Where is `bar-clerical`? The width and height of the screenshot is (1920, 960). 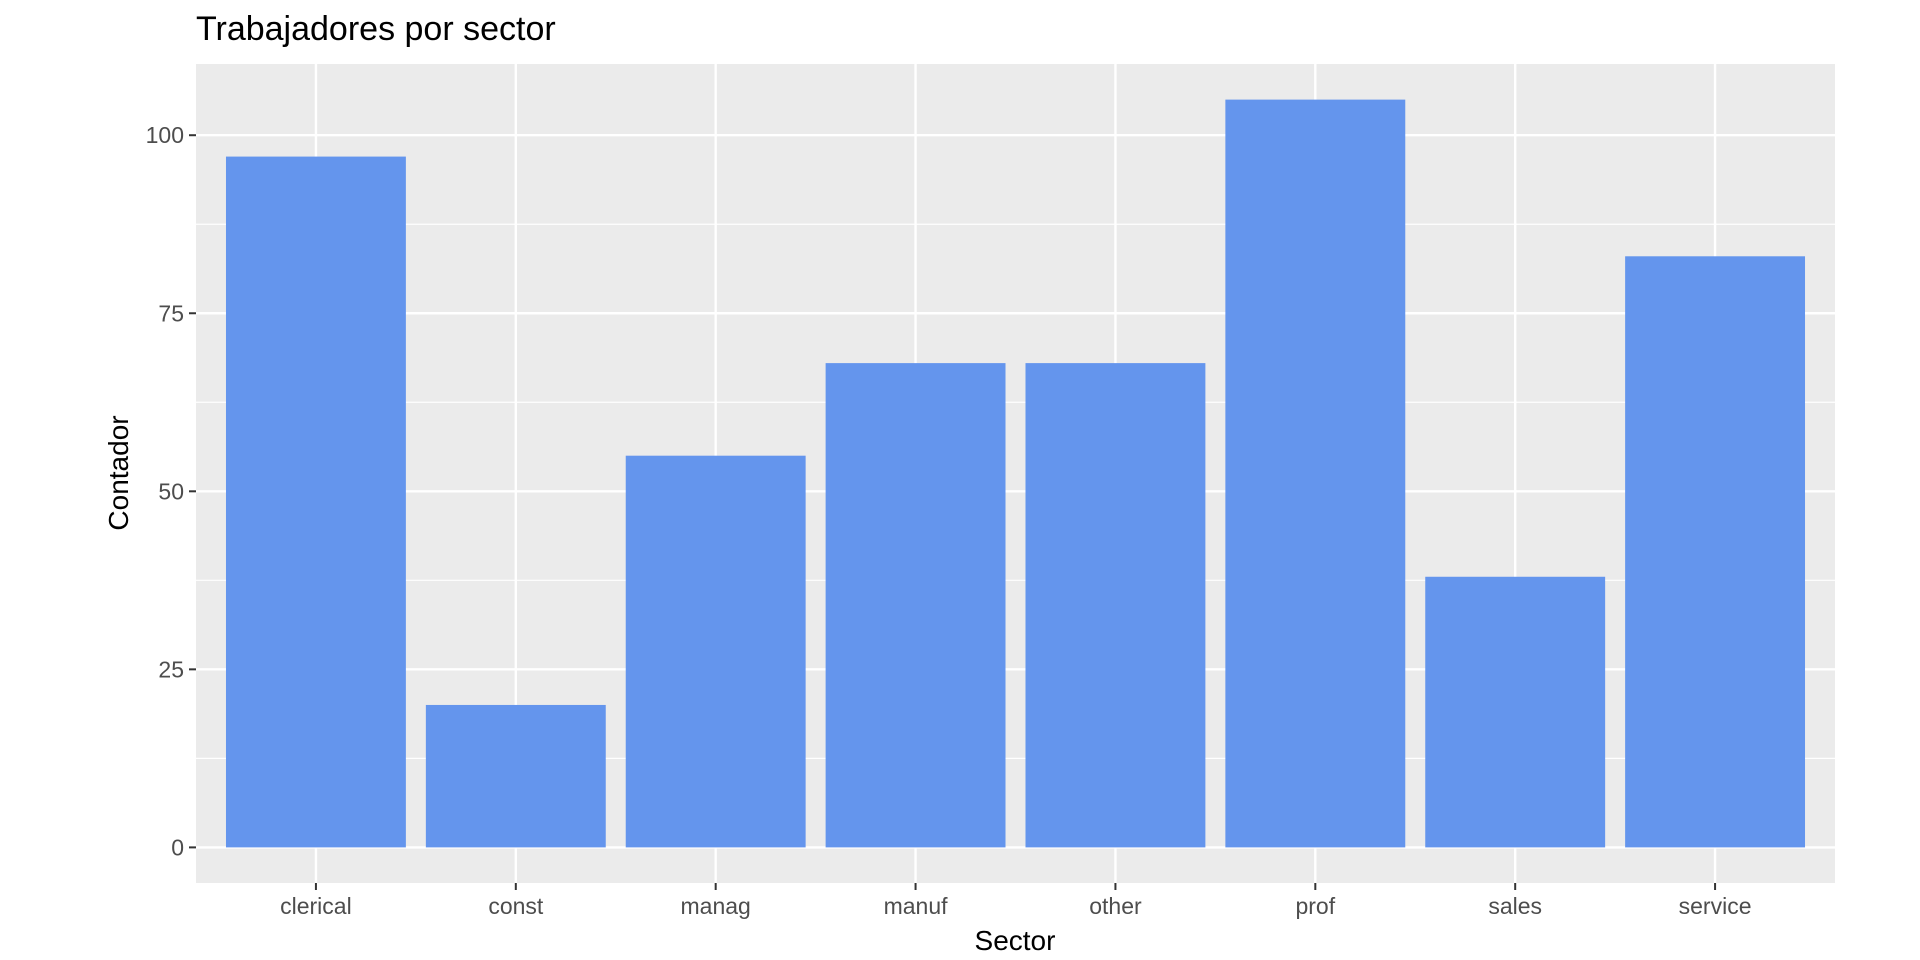
bar-clerical is located at coordinates (315, 502).